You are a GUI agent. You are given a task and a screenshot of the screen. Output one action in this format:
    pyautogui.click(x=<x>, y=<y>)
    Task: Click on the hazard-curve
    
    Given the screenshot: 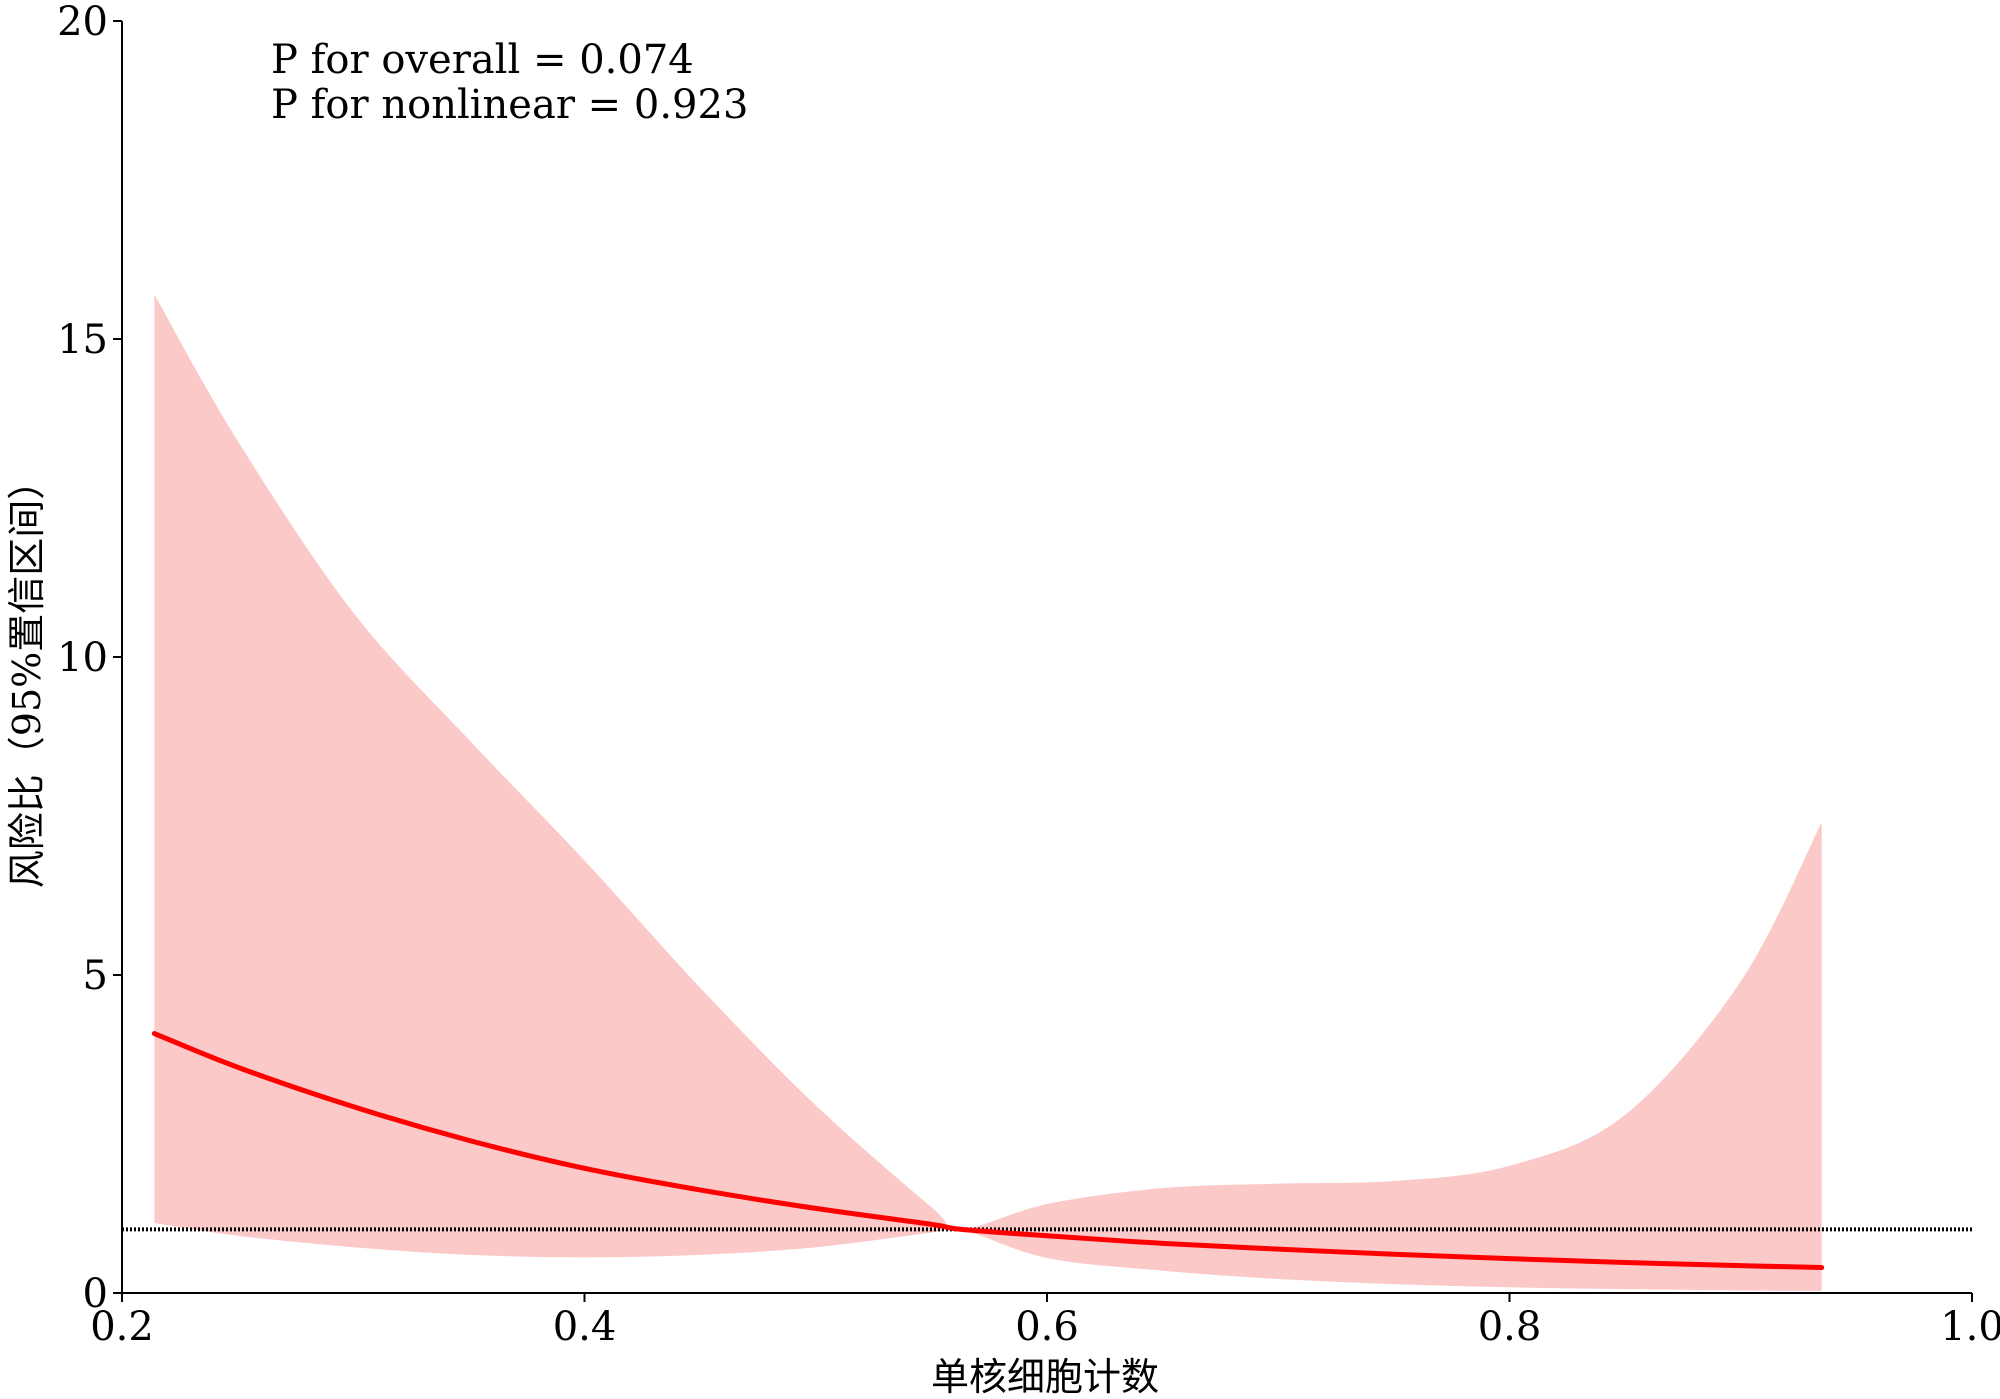 What is the action you would take?
    pyautogui.click(x=988, y=1151)
    